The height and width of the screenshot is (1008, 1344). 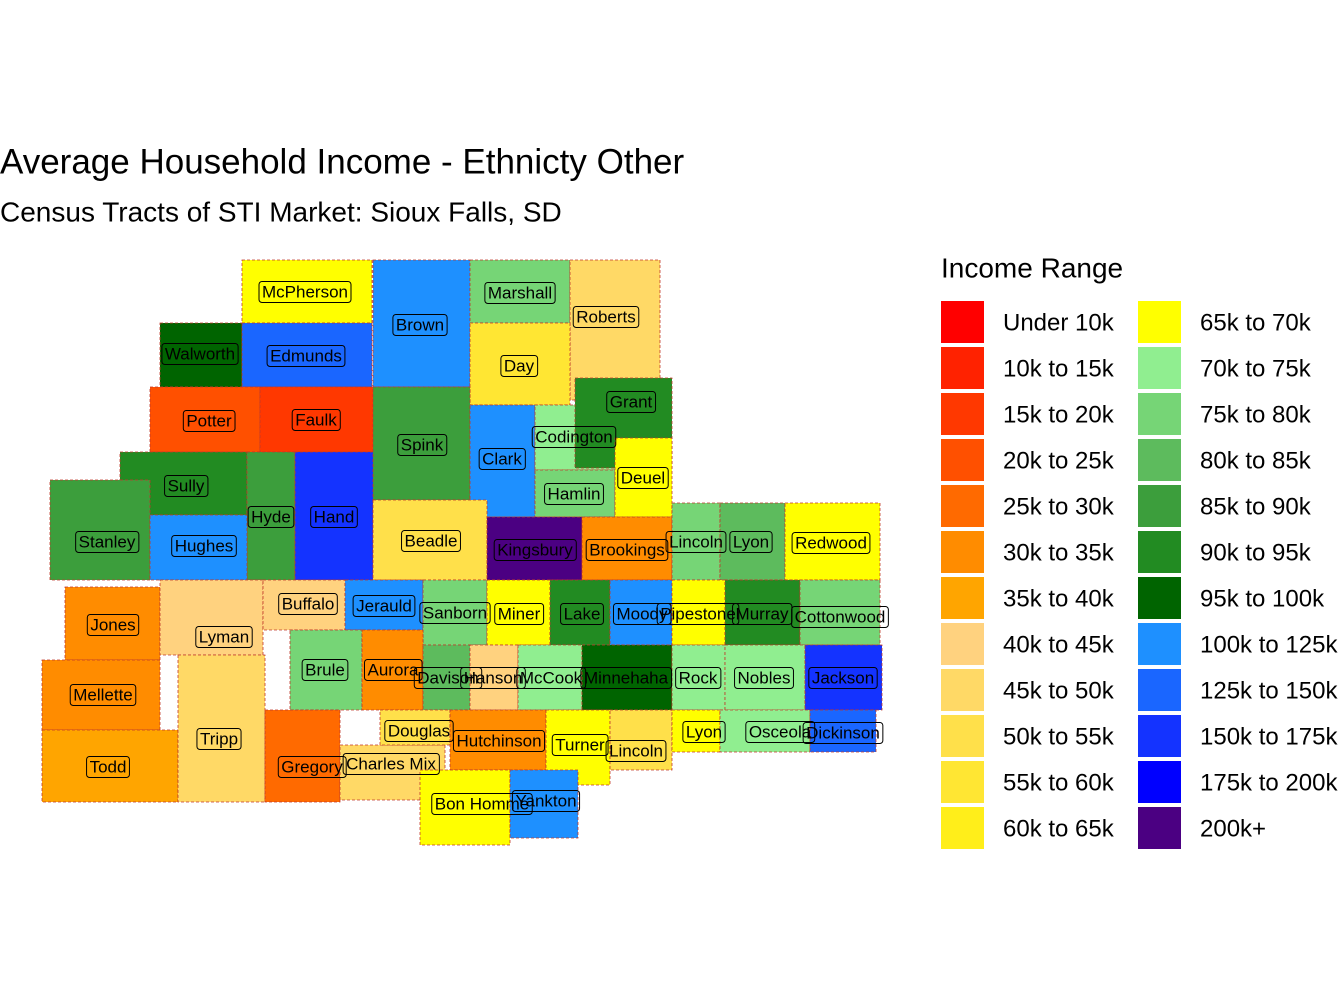 I want to click on county-name: Sully, so click(x=186, y=485).